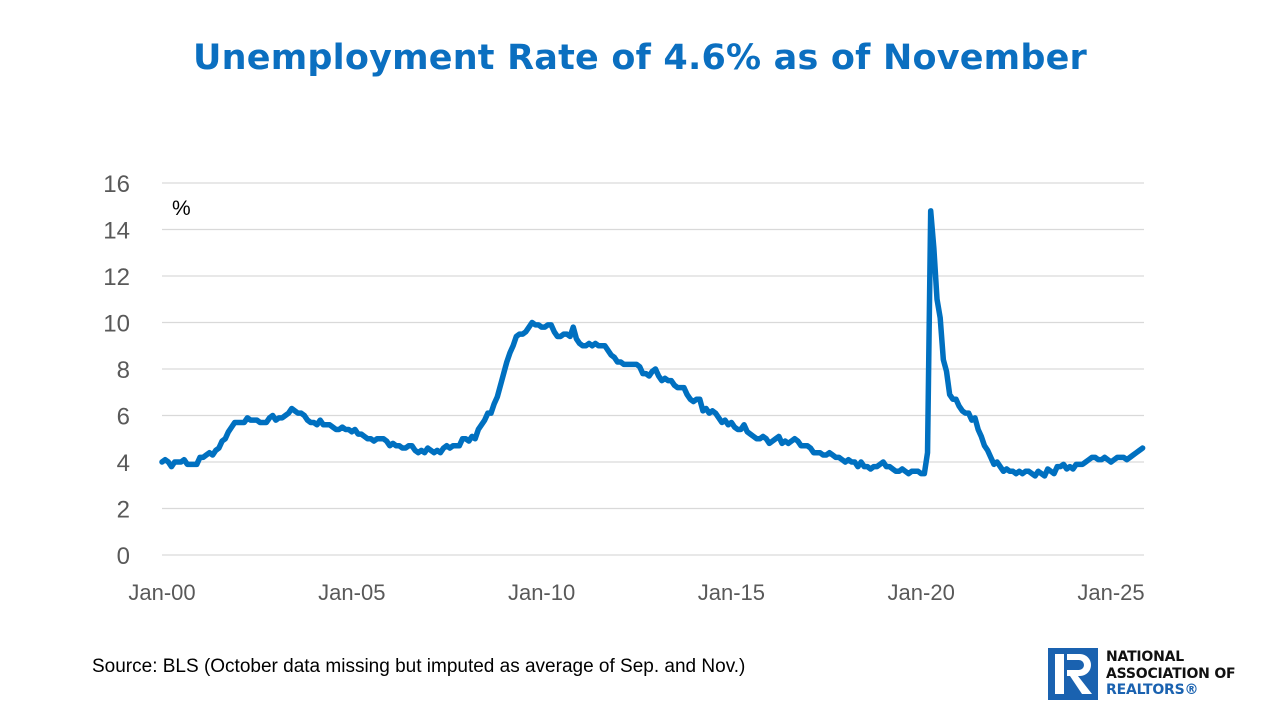 The height and width of the screenshot is (720, 1280). I want to click on nar-logo: NATIONAL ASSOCIATION OF REALTORS®, so click(1158, 674).